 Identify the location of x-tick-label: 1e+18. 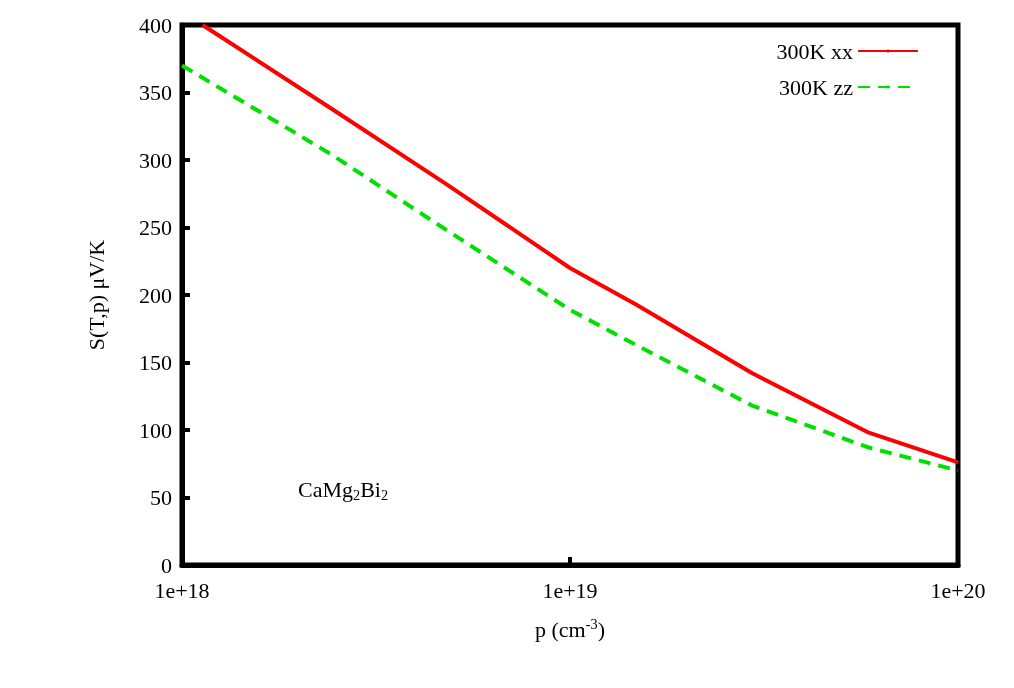
(182, 590).